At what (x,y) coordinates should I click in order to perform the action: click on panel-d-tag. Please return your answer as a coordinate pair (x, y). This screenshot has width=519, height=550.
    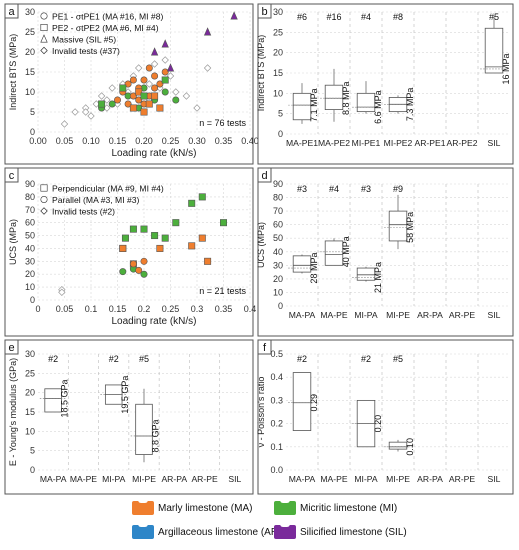
    Looking at the image, I should click on (264, 175).